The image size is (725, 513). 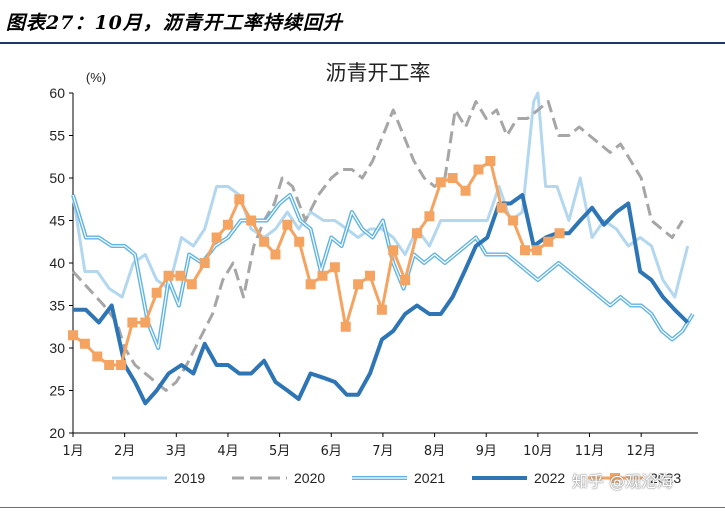 I want to click on x-tick-label: 5月, so click(x=279, y=451).